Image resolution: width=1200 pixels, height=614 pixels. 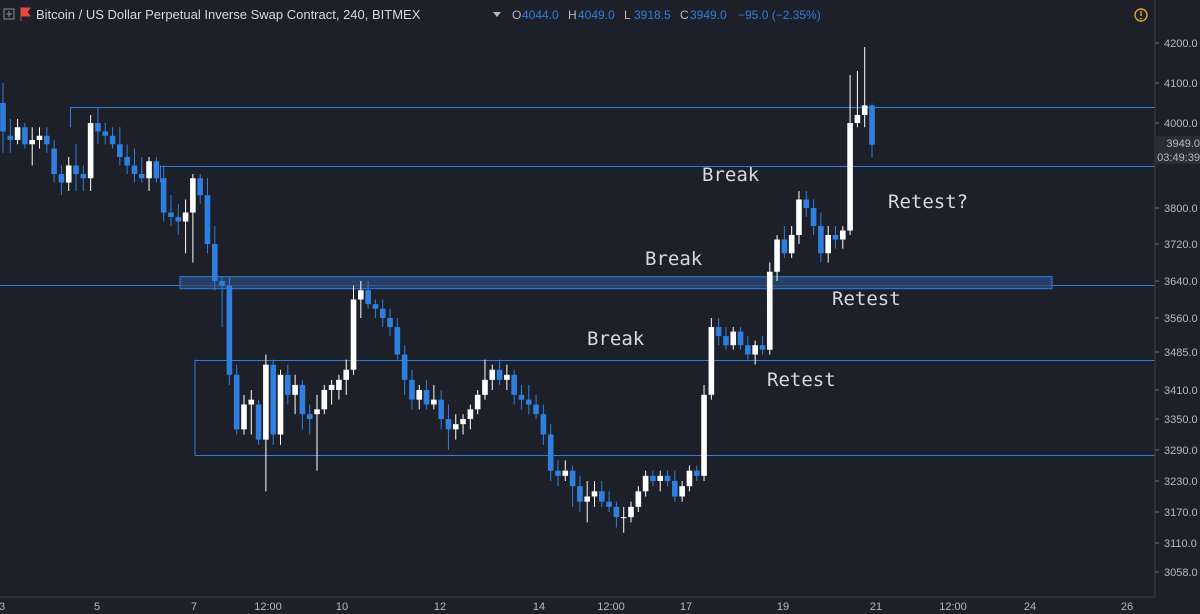 What do you see at coordinates (616, 283) in the screenshot?
I see `breakout-zone` at bounding box center [616, 283].